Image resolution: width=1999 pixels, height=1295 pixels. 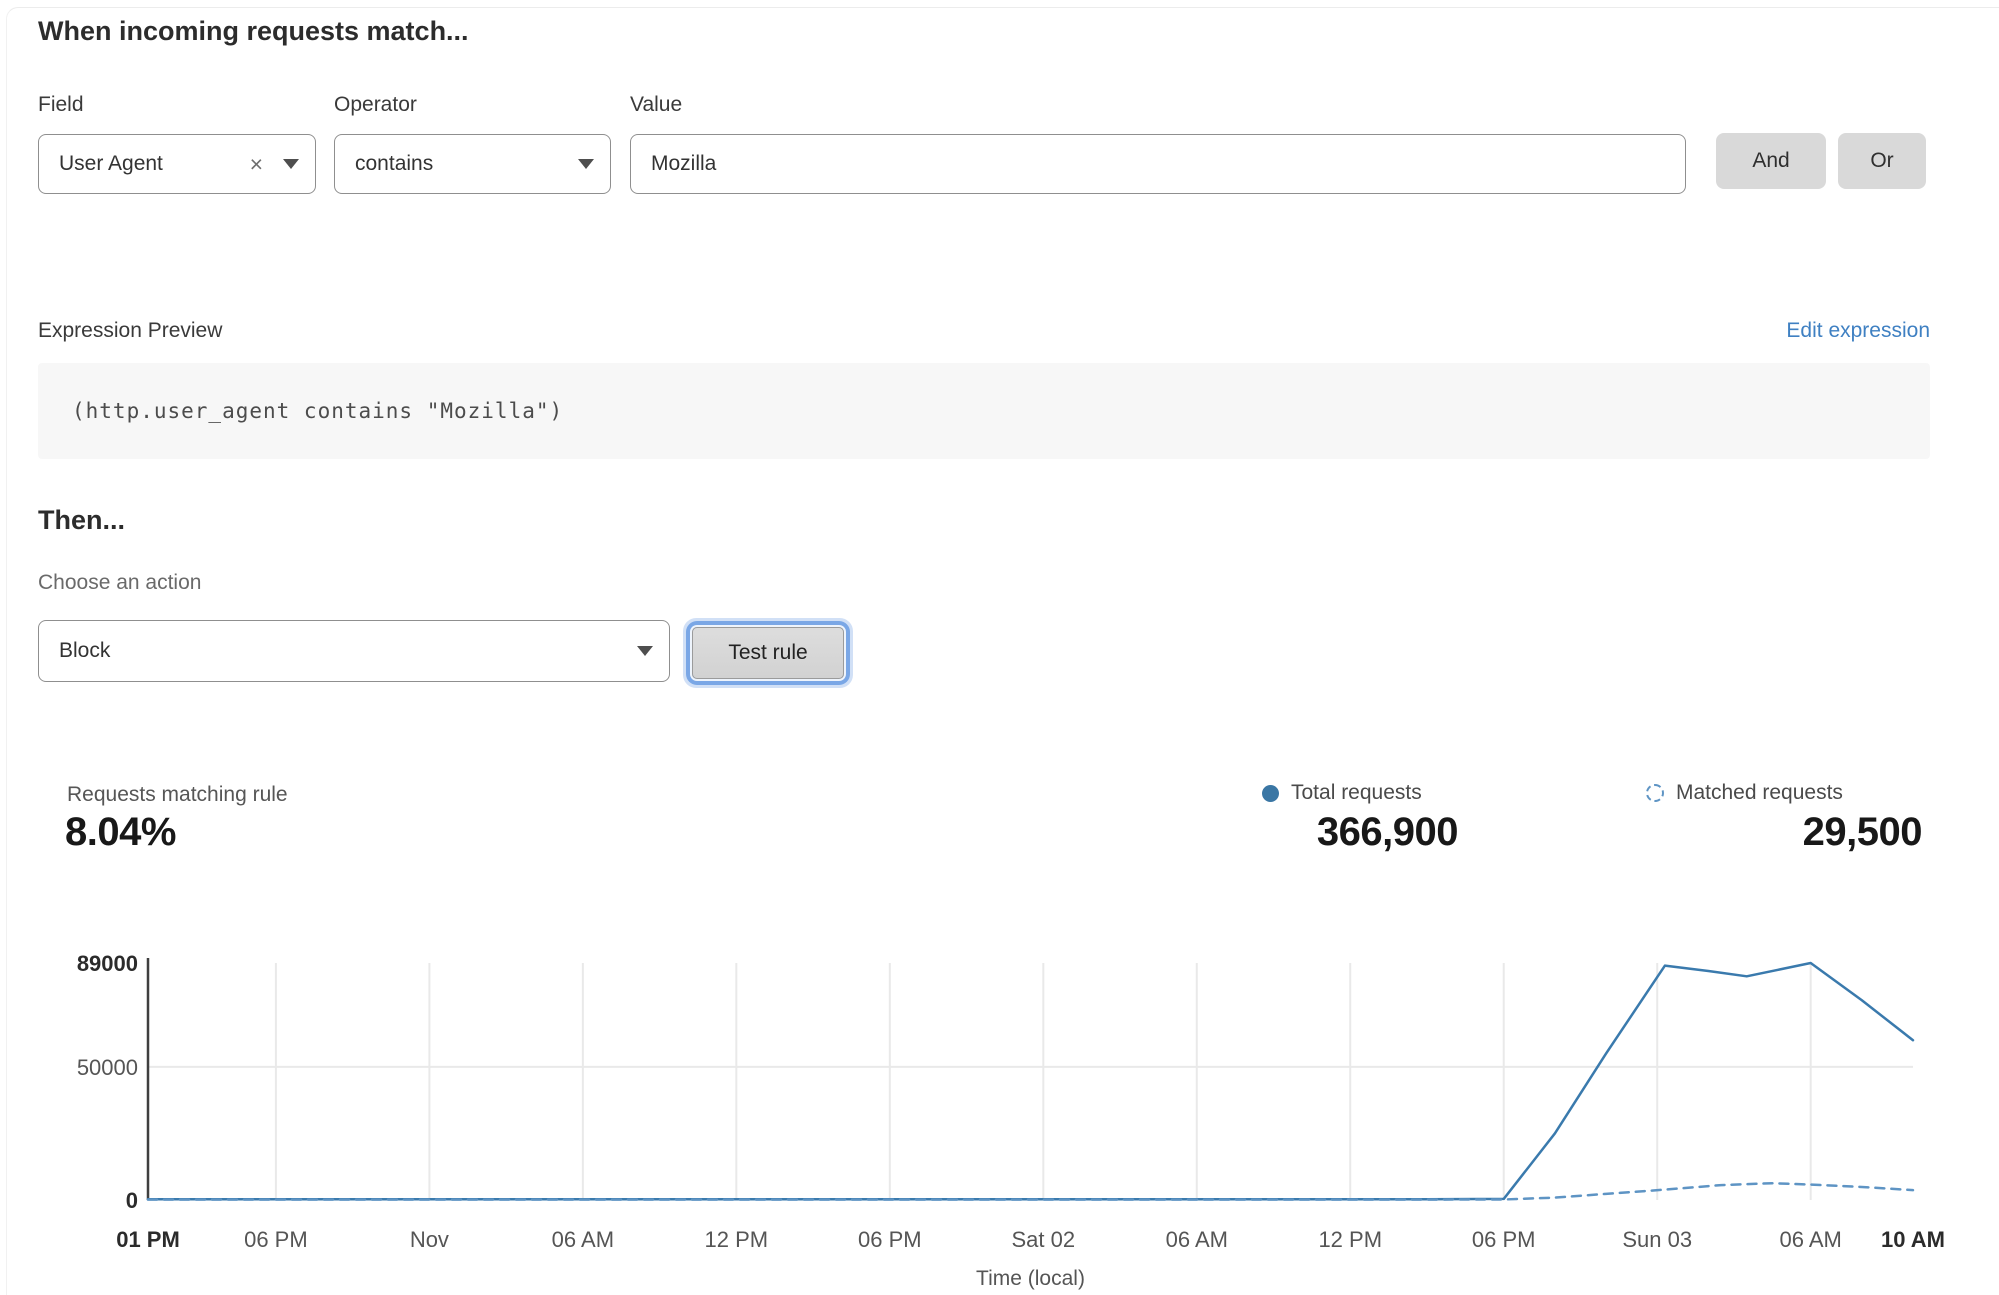 I want to click on x-tick-label: 10 AM, so click(x=1913, y=1239).